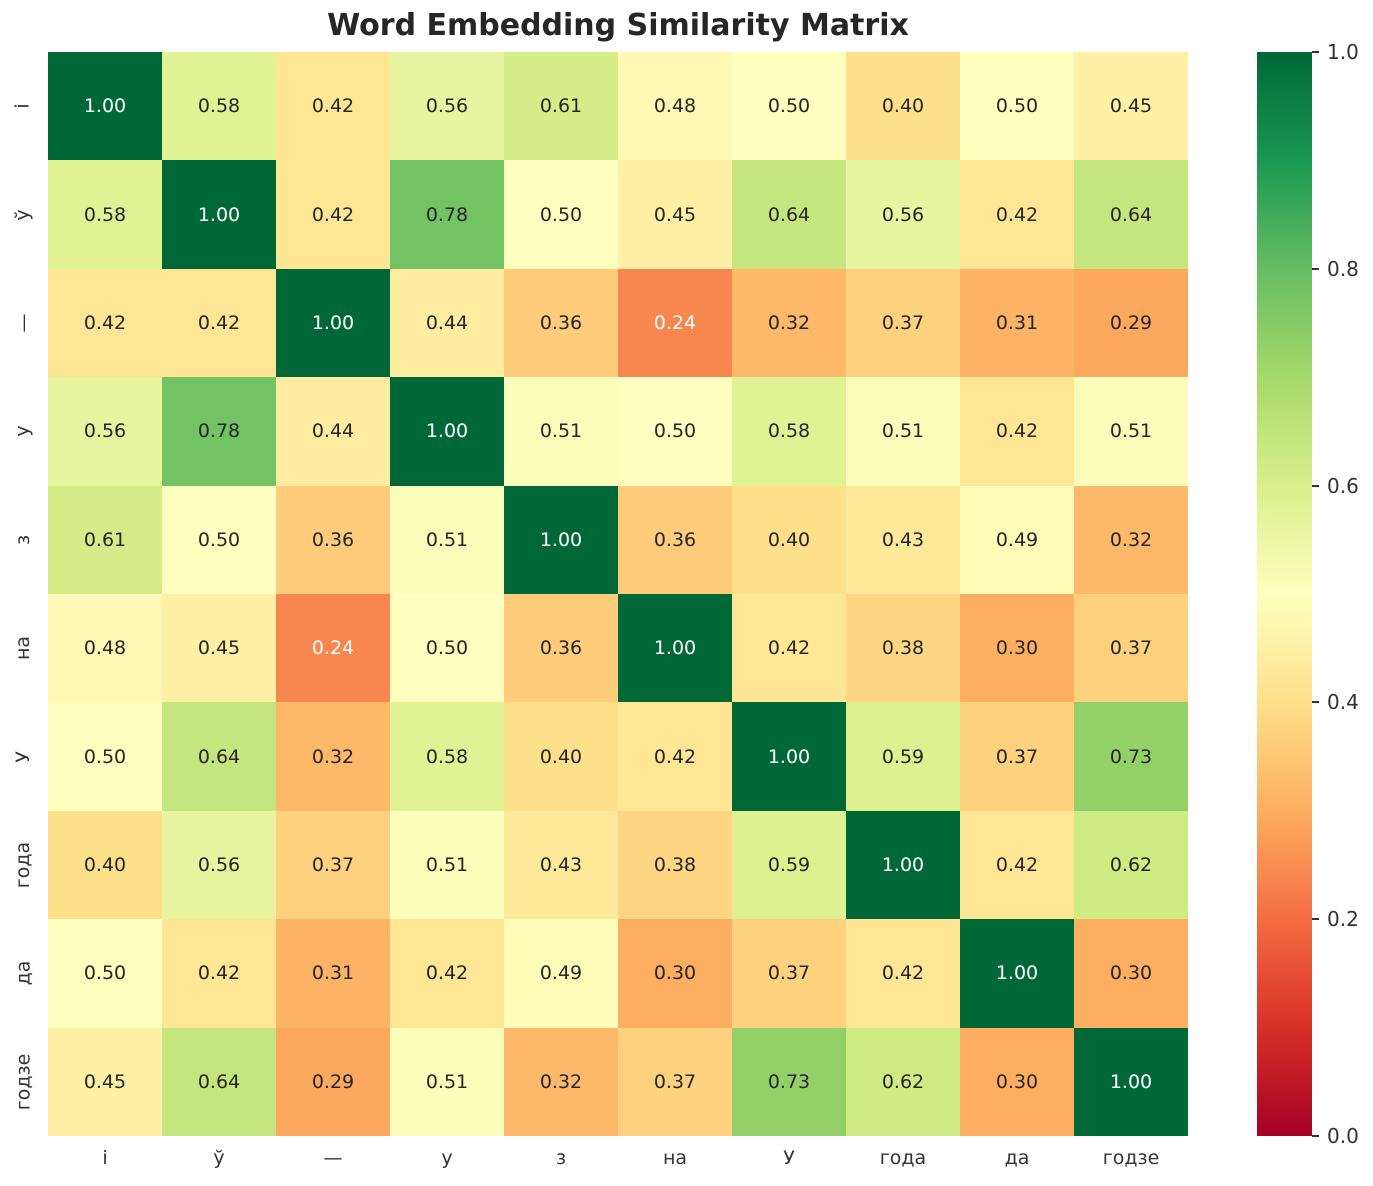 The width and height of the screenshot is (1373, 1186). I want to click on x-tick-label: —, so click(333, 1158).